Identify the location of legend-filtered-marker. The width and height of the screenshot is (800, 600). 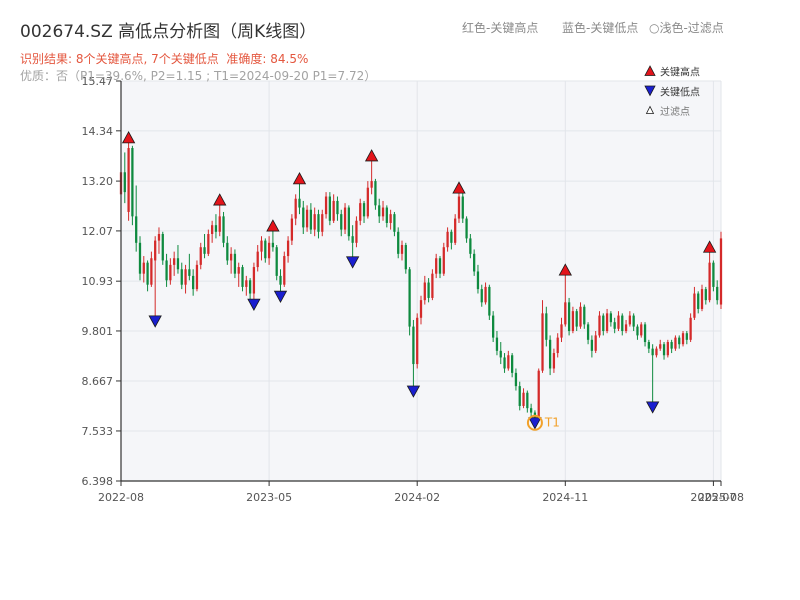
(650, 109).